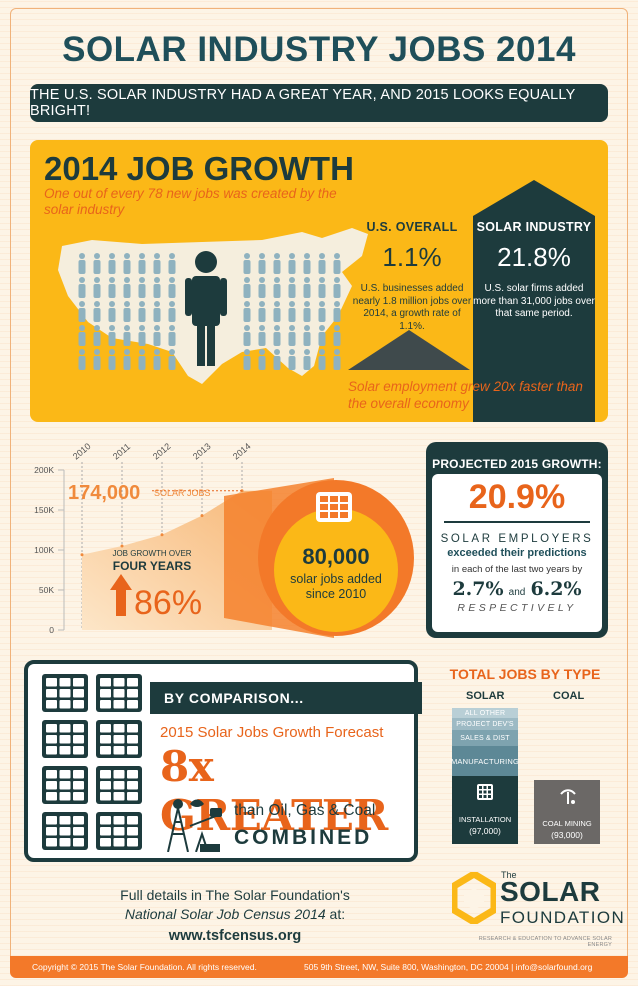 The image size is (638, 986). What do you see at coordinates (44, 510) in the screenshot?
I see `y-tick-label: 150K` at bounding box center [44, 510].